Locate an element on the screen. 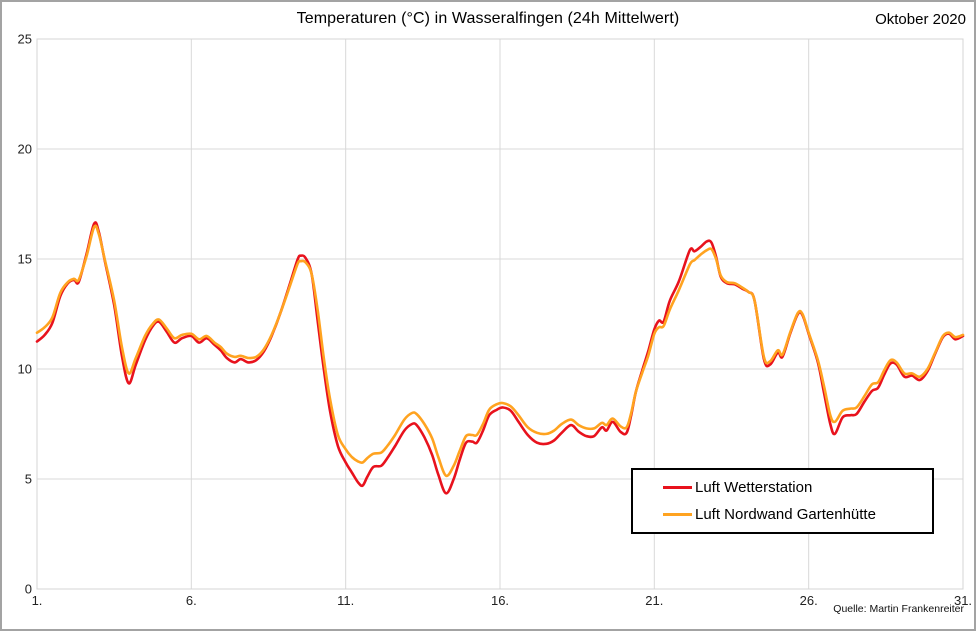 The width and height of the screenshot is (976, 631). x-axis-tick-label: 16. is located at coordinates (500, 600).